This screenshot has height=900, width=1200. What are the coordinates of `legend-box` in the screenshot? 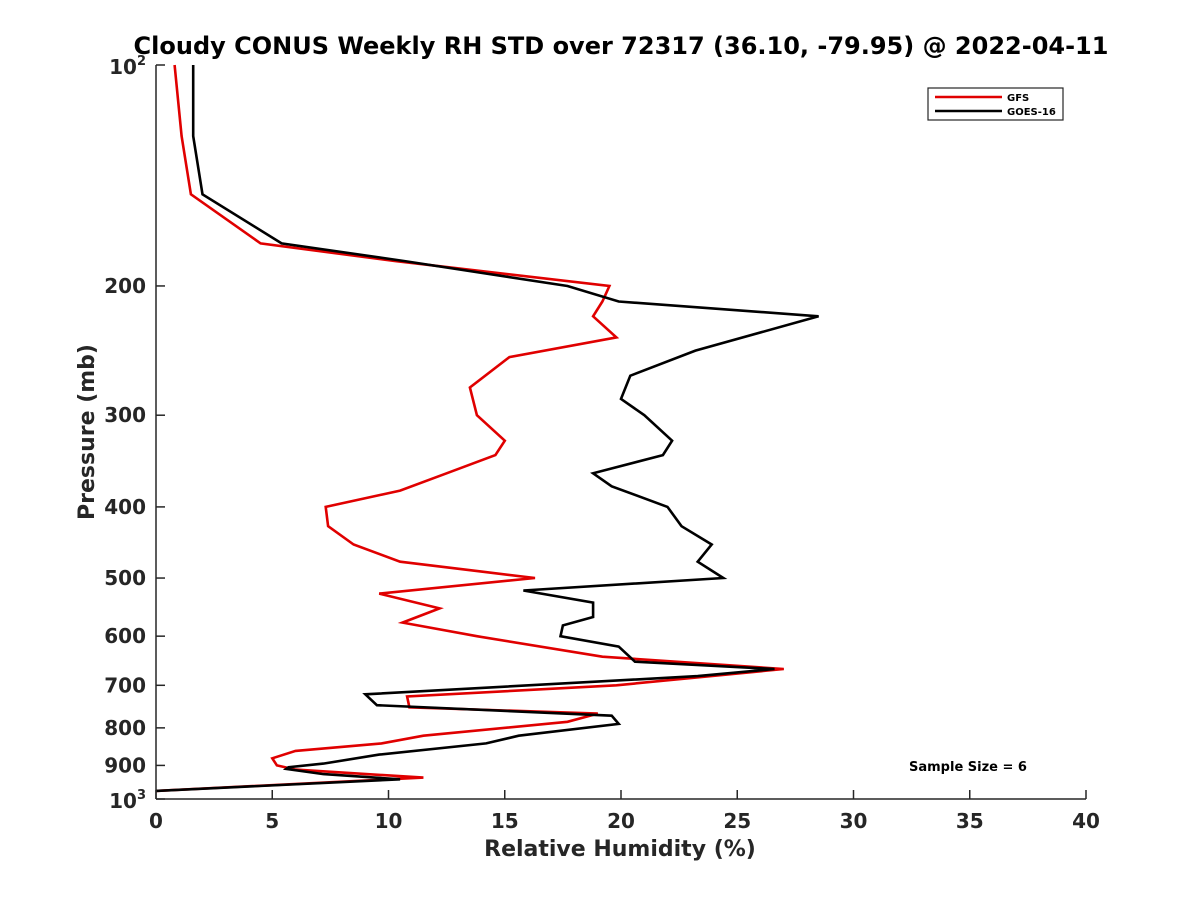 It's located at (995, 104).